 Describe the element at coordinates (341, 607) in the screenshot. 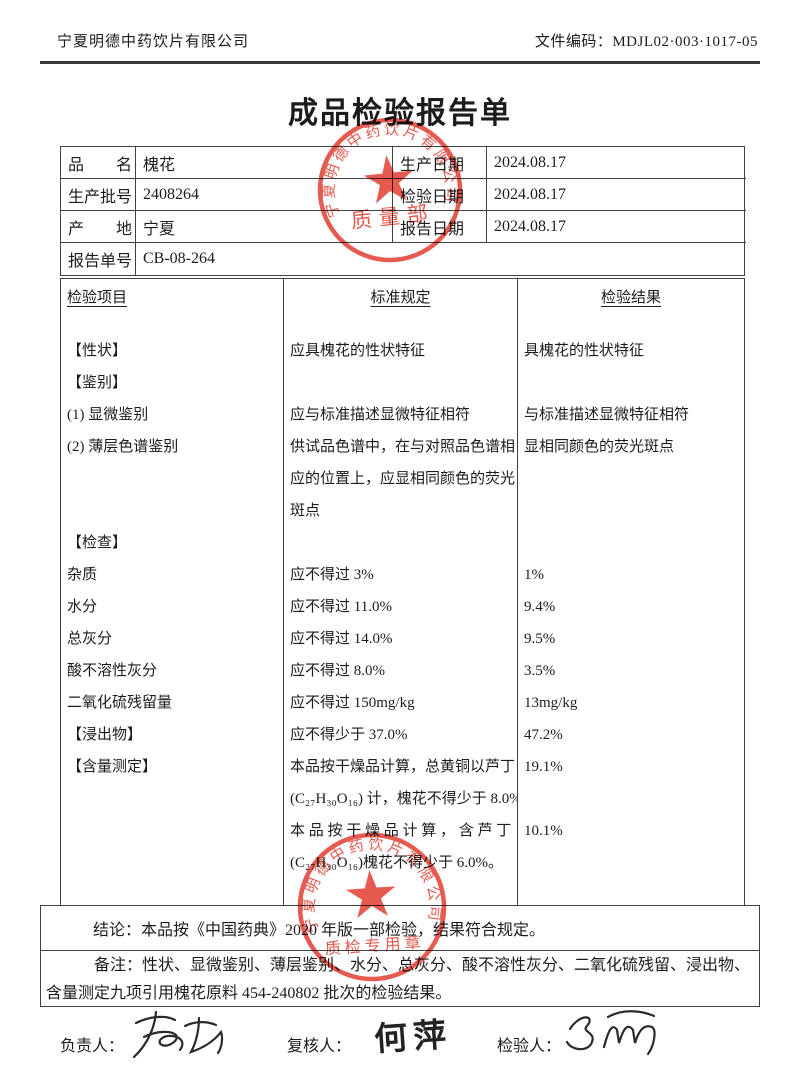

I see `standard-line: 应不得过 11.0%` at that location.